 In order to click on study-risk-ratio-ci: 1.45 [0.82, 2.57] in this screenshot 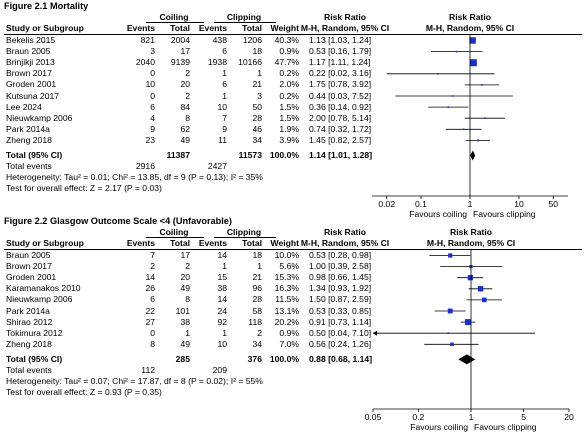, I will do `click(340, 139)`.